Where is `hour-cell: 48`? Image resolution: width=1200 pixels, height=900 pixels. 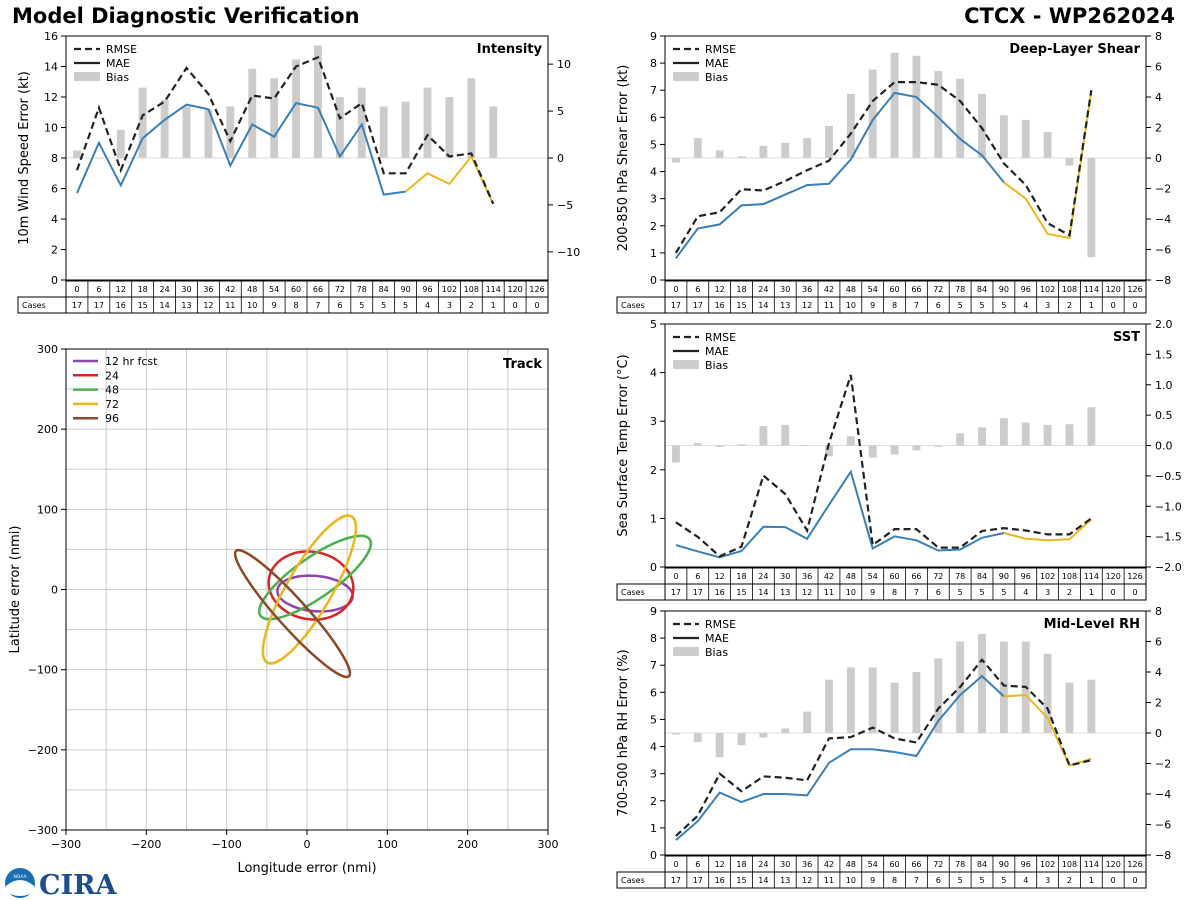
hour-cell: 48 is located at coordinates (851, 289).